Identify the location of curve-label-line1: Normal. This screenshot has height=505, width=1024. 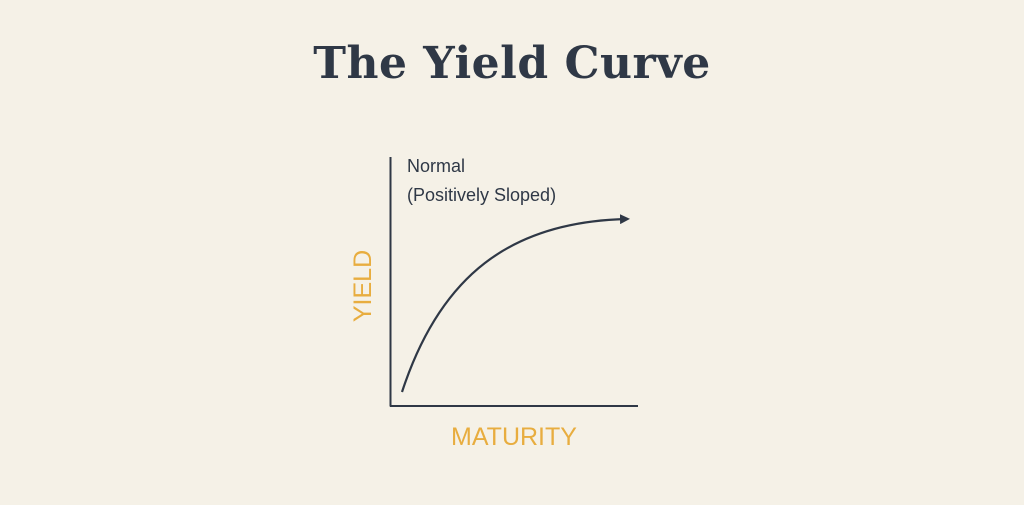
(436, 166).